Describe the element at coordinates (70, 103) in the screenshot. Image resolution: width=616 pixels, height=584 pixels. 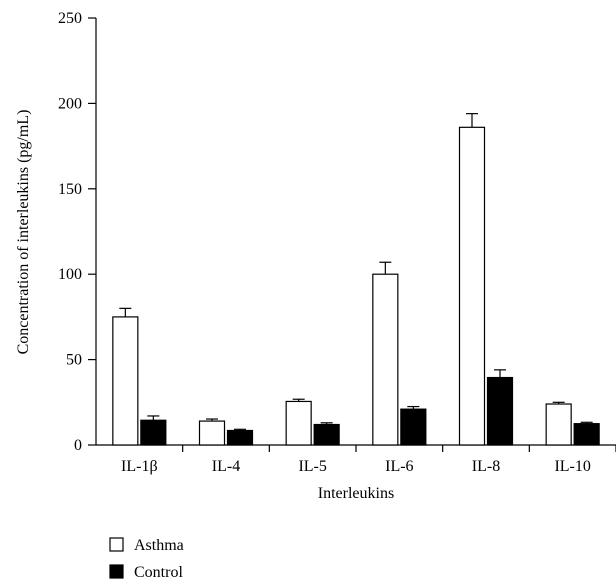
I see `y-tick-label-200: 200` at that location.